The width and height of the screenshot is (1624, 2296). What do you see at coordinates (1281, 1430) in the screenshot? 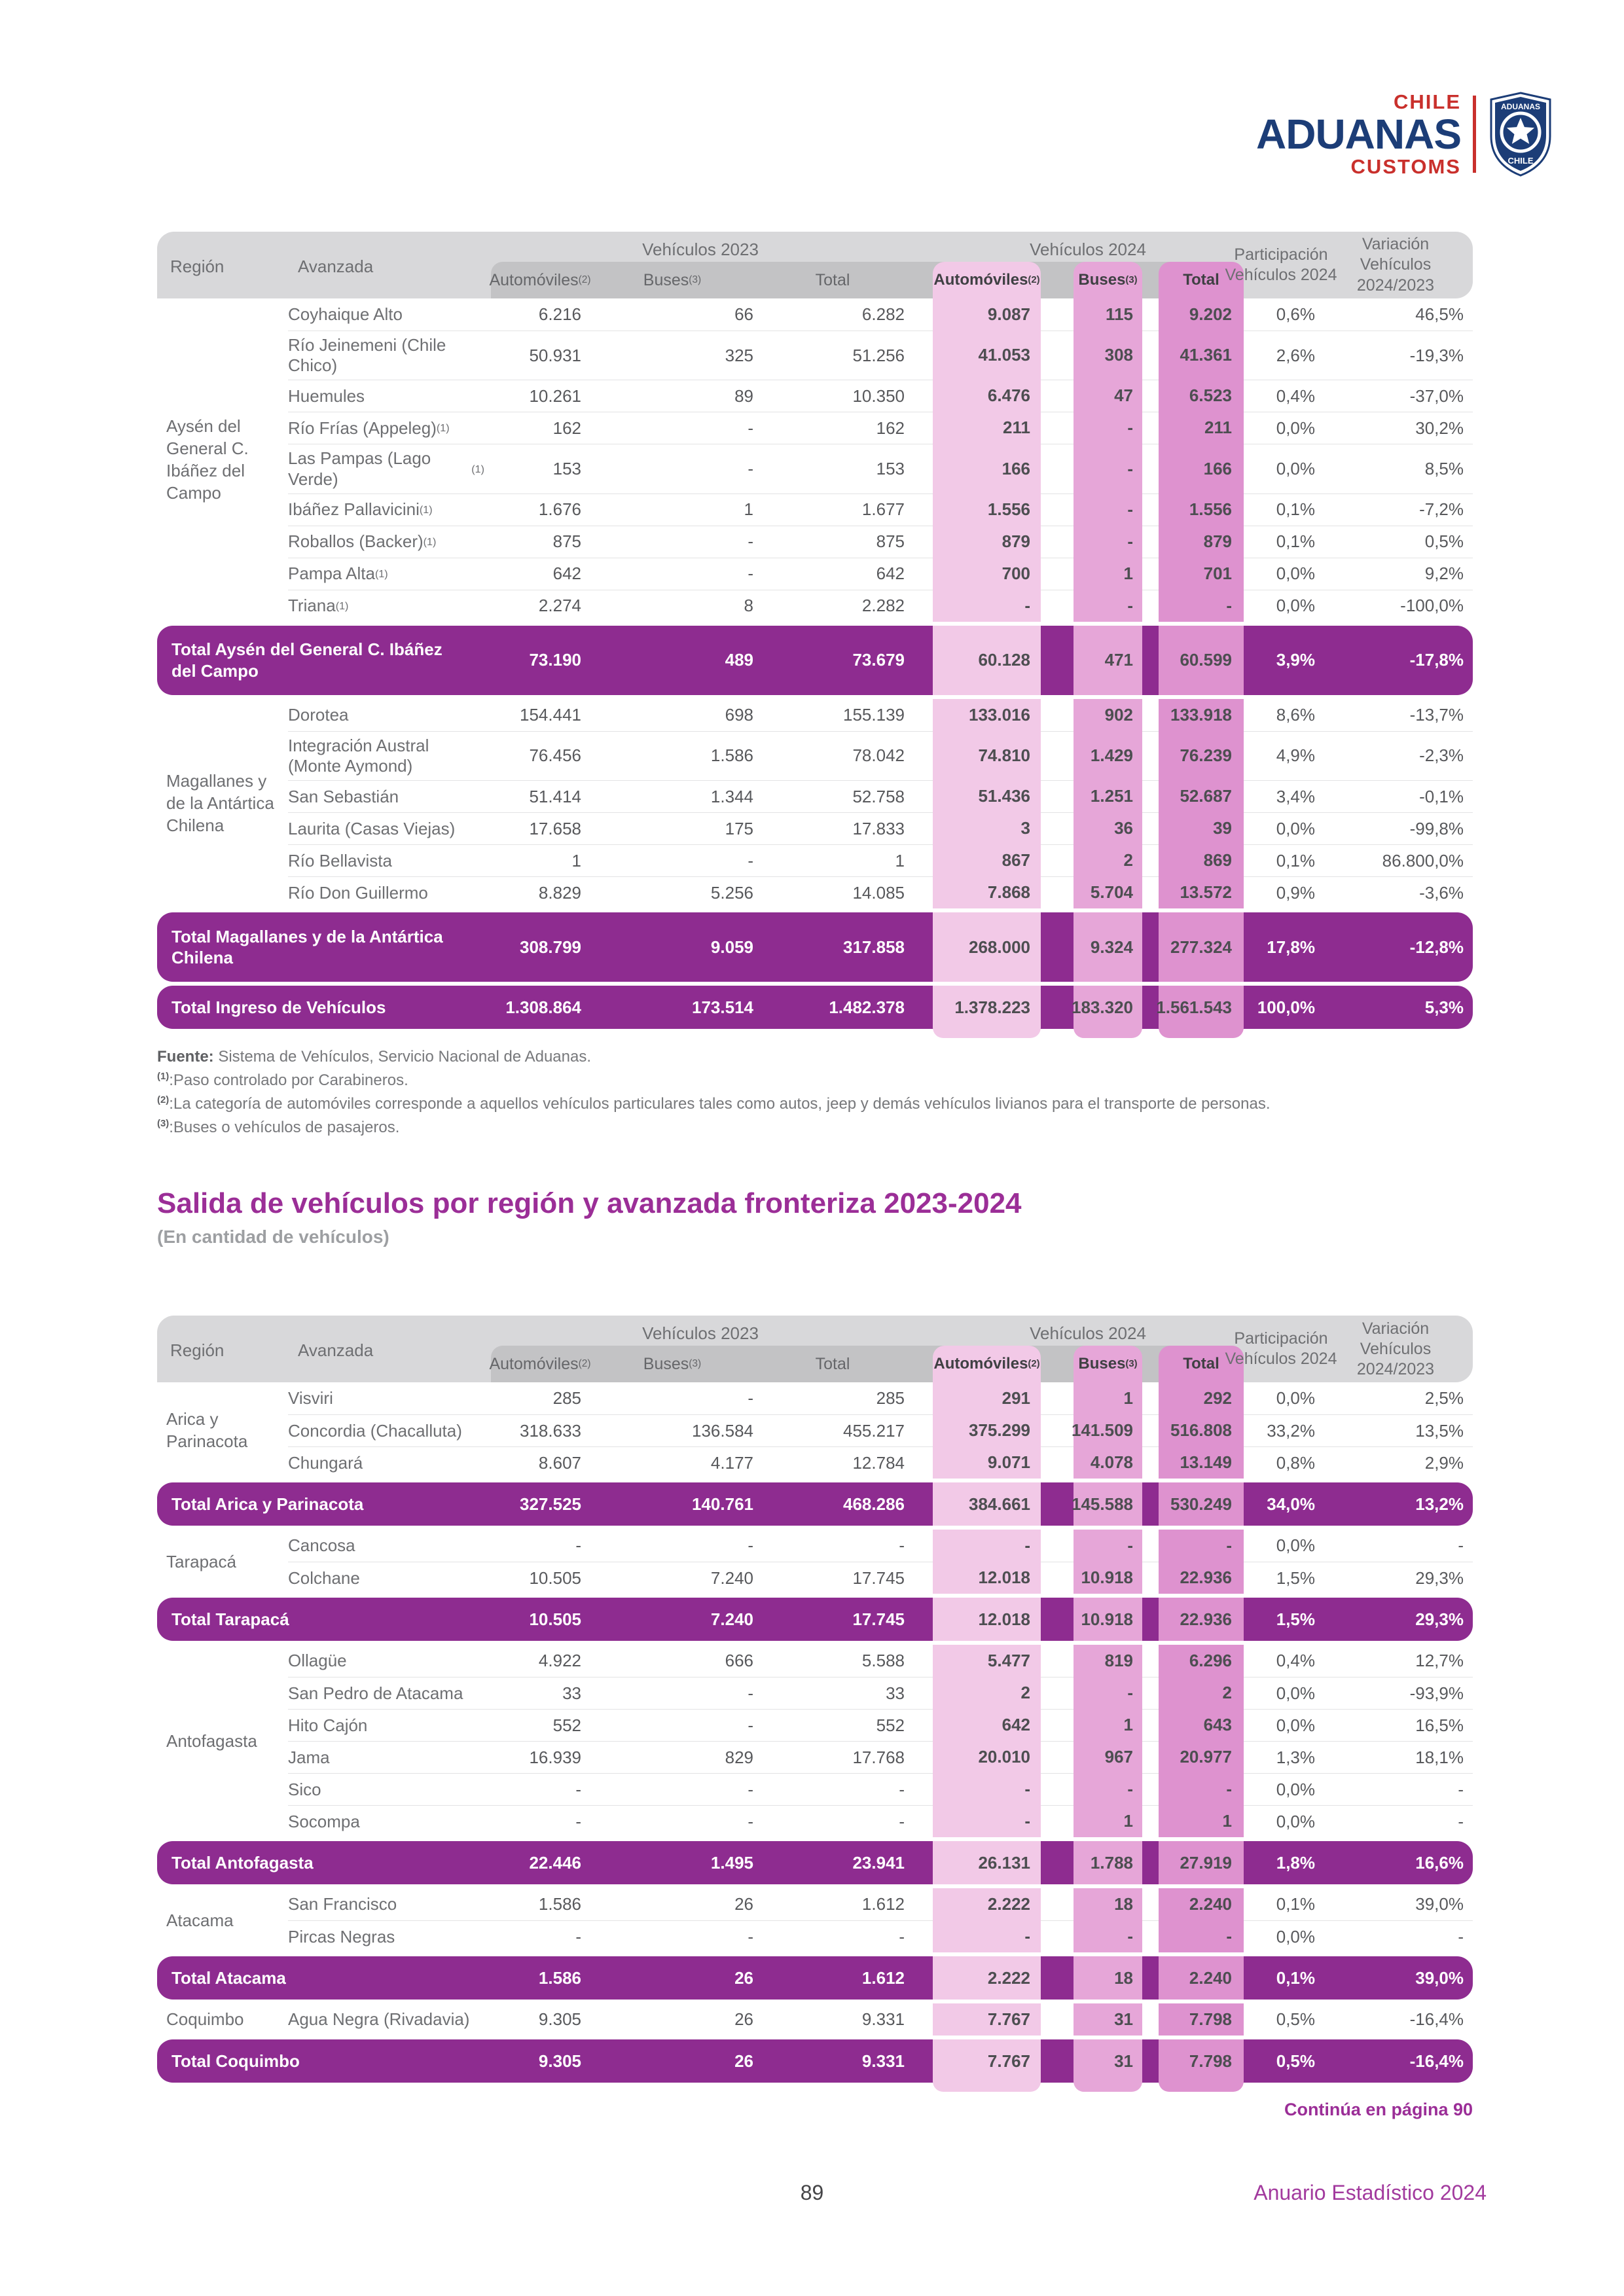
I see `value-cell: 33,2%` at bounding box center [1281, 1430].